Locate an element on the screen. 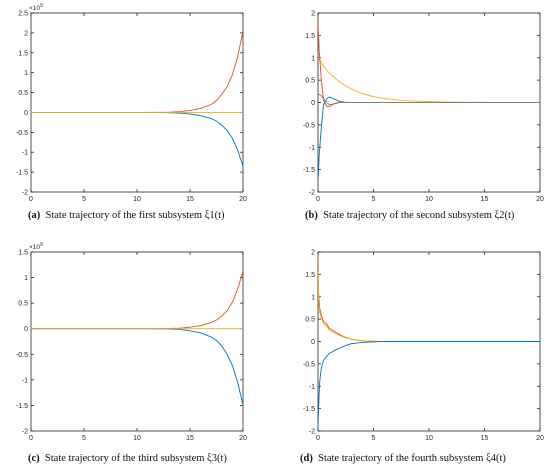 The image size is (550, 469). series-line-gray is located at coordinates (429, 99).